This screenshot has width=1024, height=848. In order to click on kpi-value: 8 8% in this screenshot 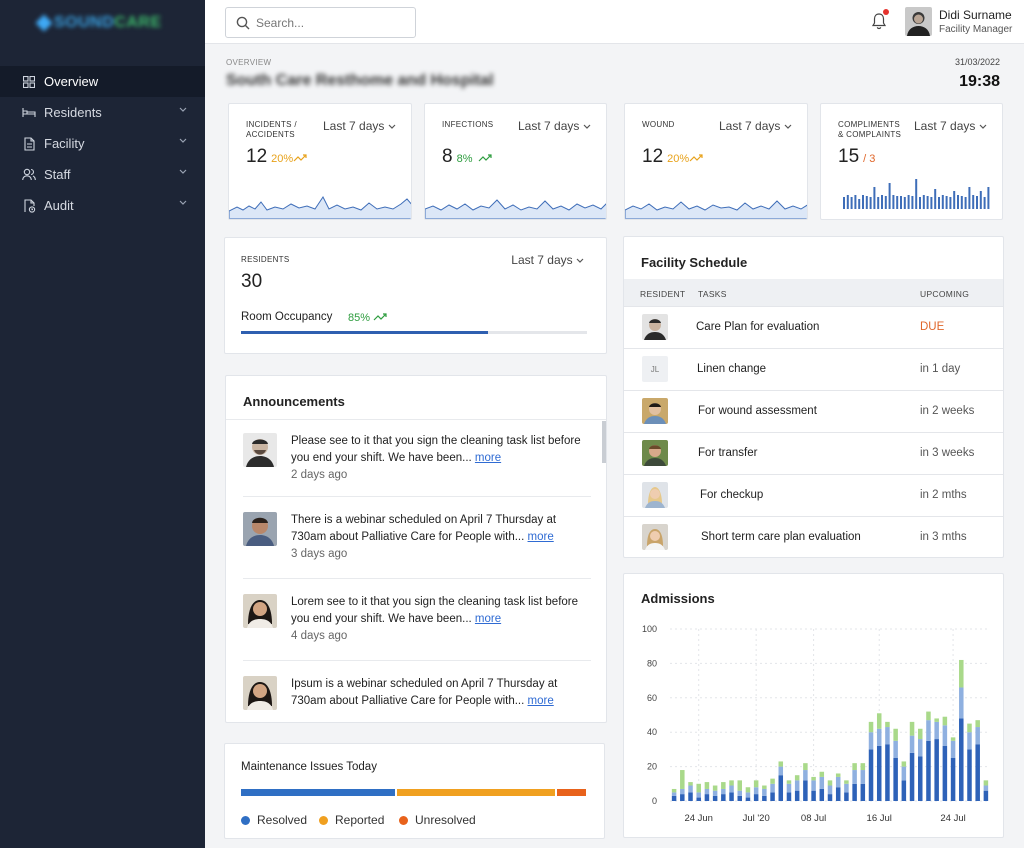, I will do `click(467, 157)`.